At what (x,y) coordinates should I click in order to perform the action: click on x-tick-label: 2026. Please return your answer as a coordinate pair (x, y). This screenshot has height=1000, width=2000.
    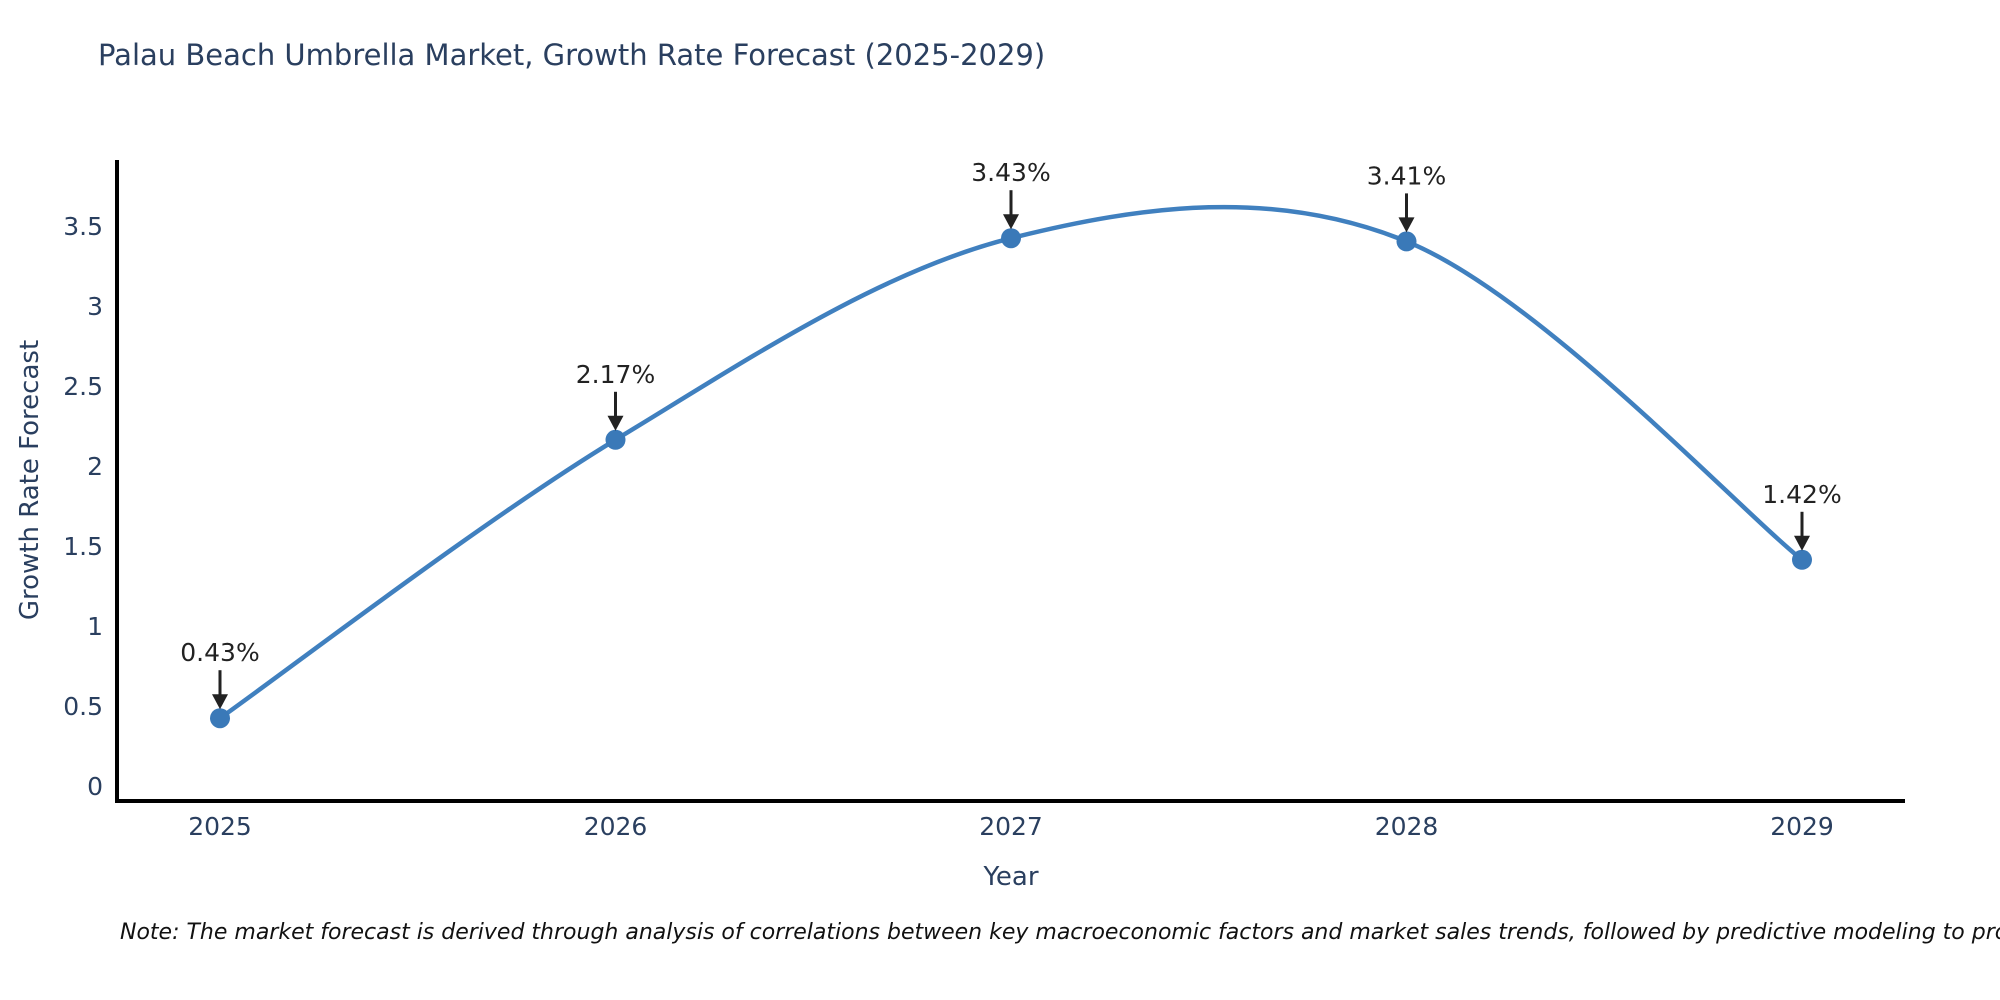
    Looking at the image, I should click on (616, 826).